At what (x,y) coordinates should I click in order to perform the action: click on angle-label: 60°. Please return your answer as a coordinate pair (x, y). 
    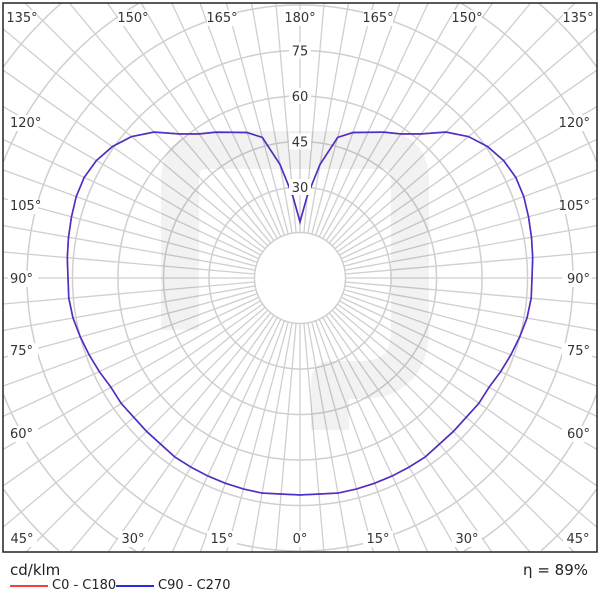
    Looking at the image, I should click on (578, 434).